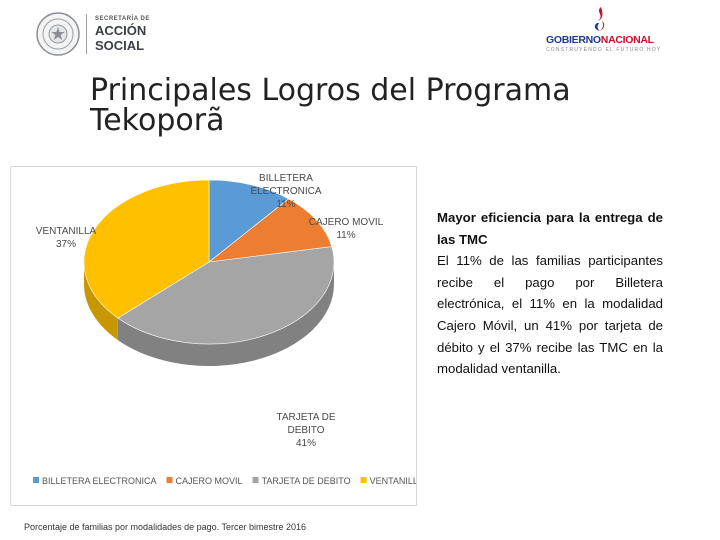 The height and width of the screenshot is (540, 720). What do you see at coordinates (573, 40) in the screenshot?
I see `gov-name-part1: GOBIERNO` at bounding box center [573, 40].